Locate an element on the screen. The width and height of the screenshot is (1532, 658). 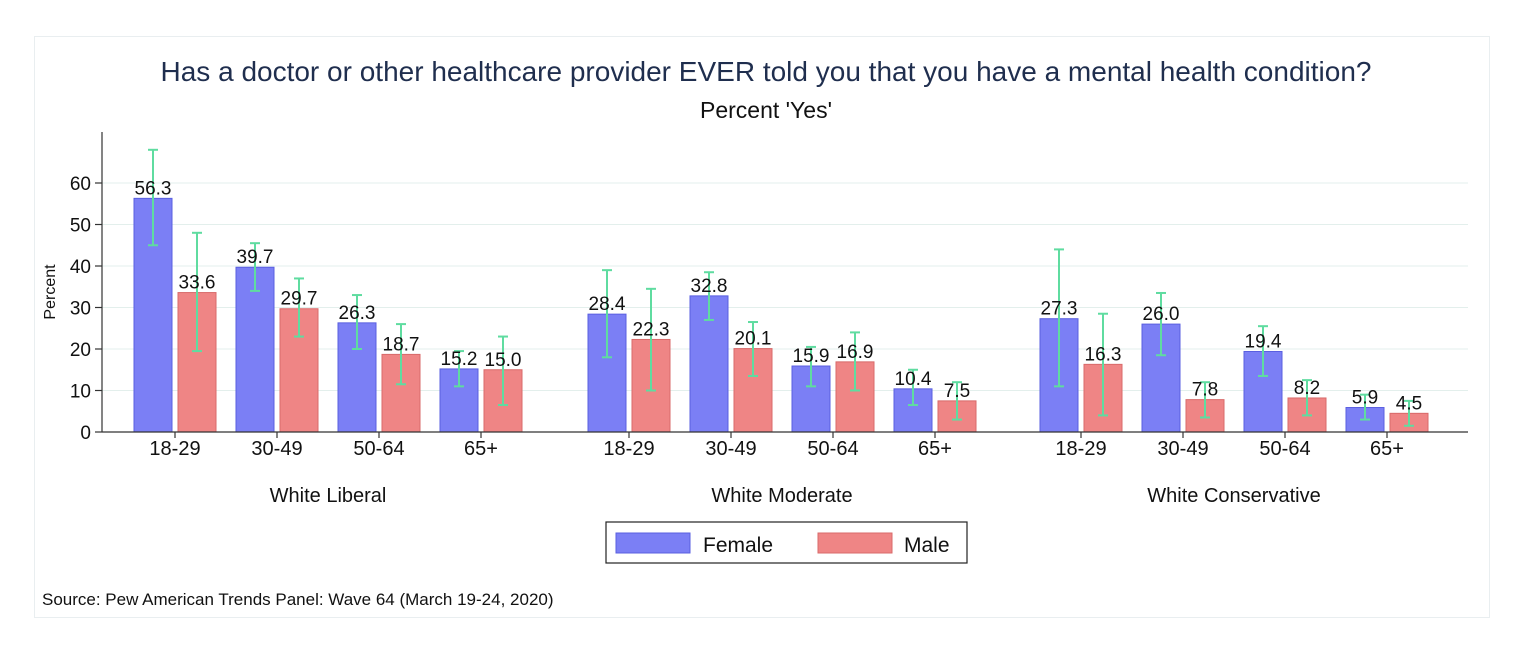
group-label: White Liberal is located at coordinates (328, 496).